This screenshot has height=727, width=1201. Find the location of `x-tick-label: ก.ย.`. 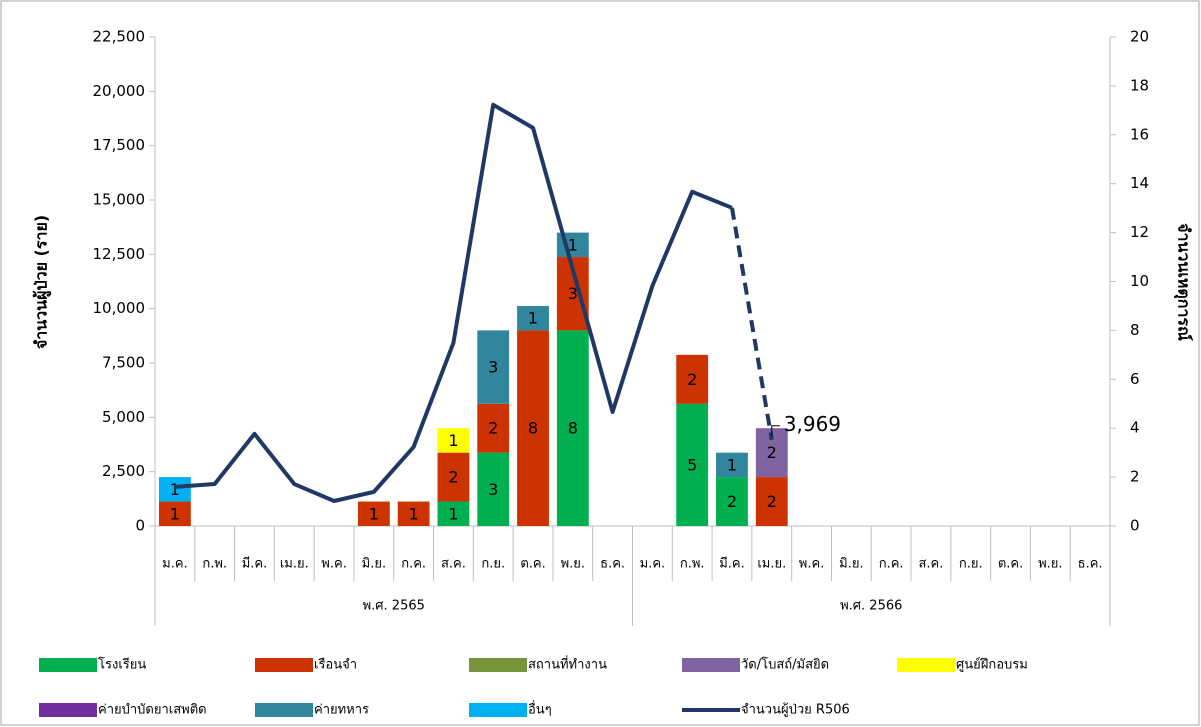

x-tick-label: ก.ย. is located at coordinates (493, 564).